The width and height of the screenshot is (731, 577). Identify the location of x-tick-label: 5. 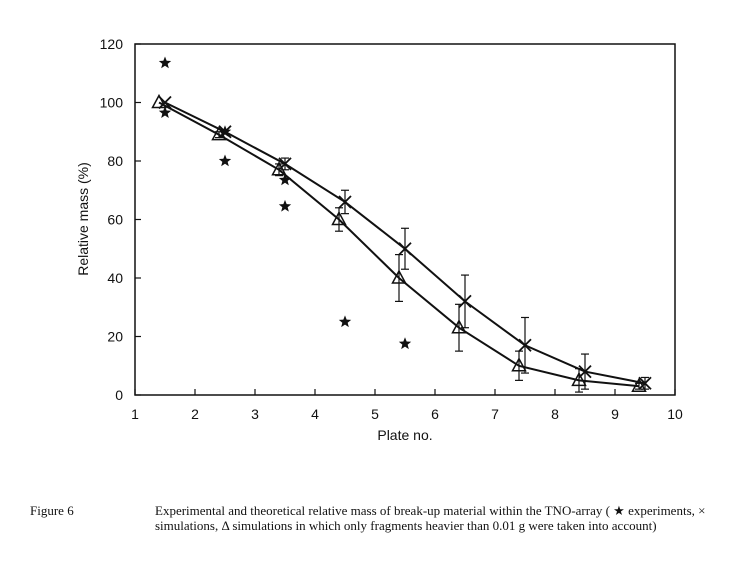
(375, 414).